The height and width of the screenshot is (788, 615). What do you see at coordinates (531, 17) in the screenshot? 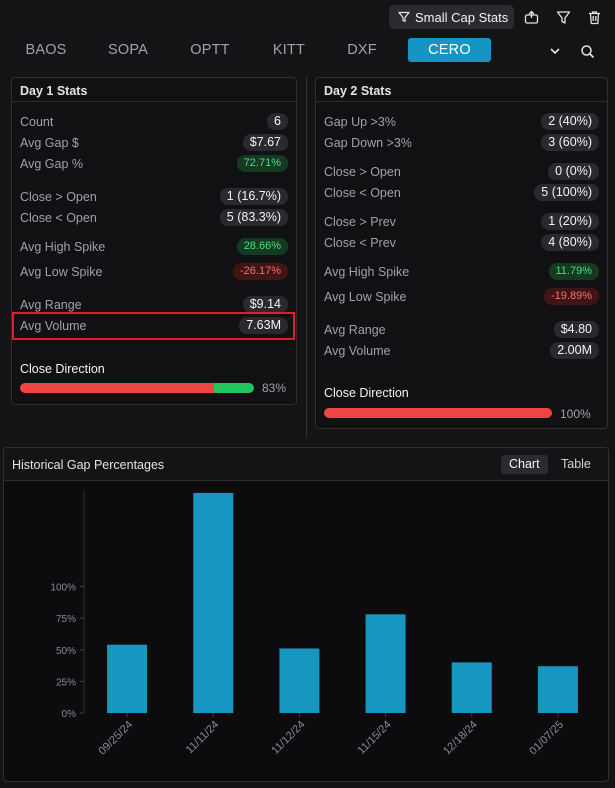
I see `export-icon` at bounding box center [531, 17].